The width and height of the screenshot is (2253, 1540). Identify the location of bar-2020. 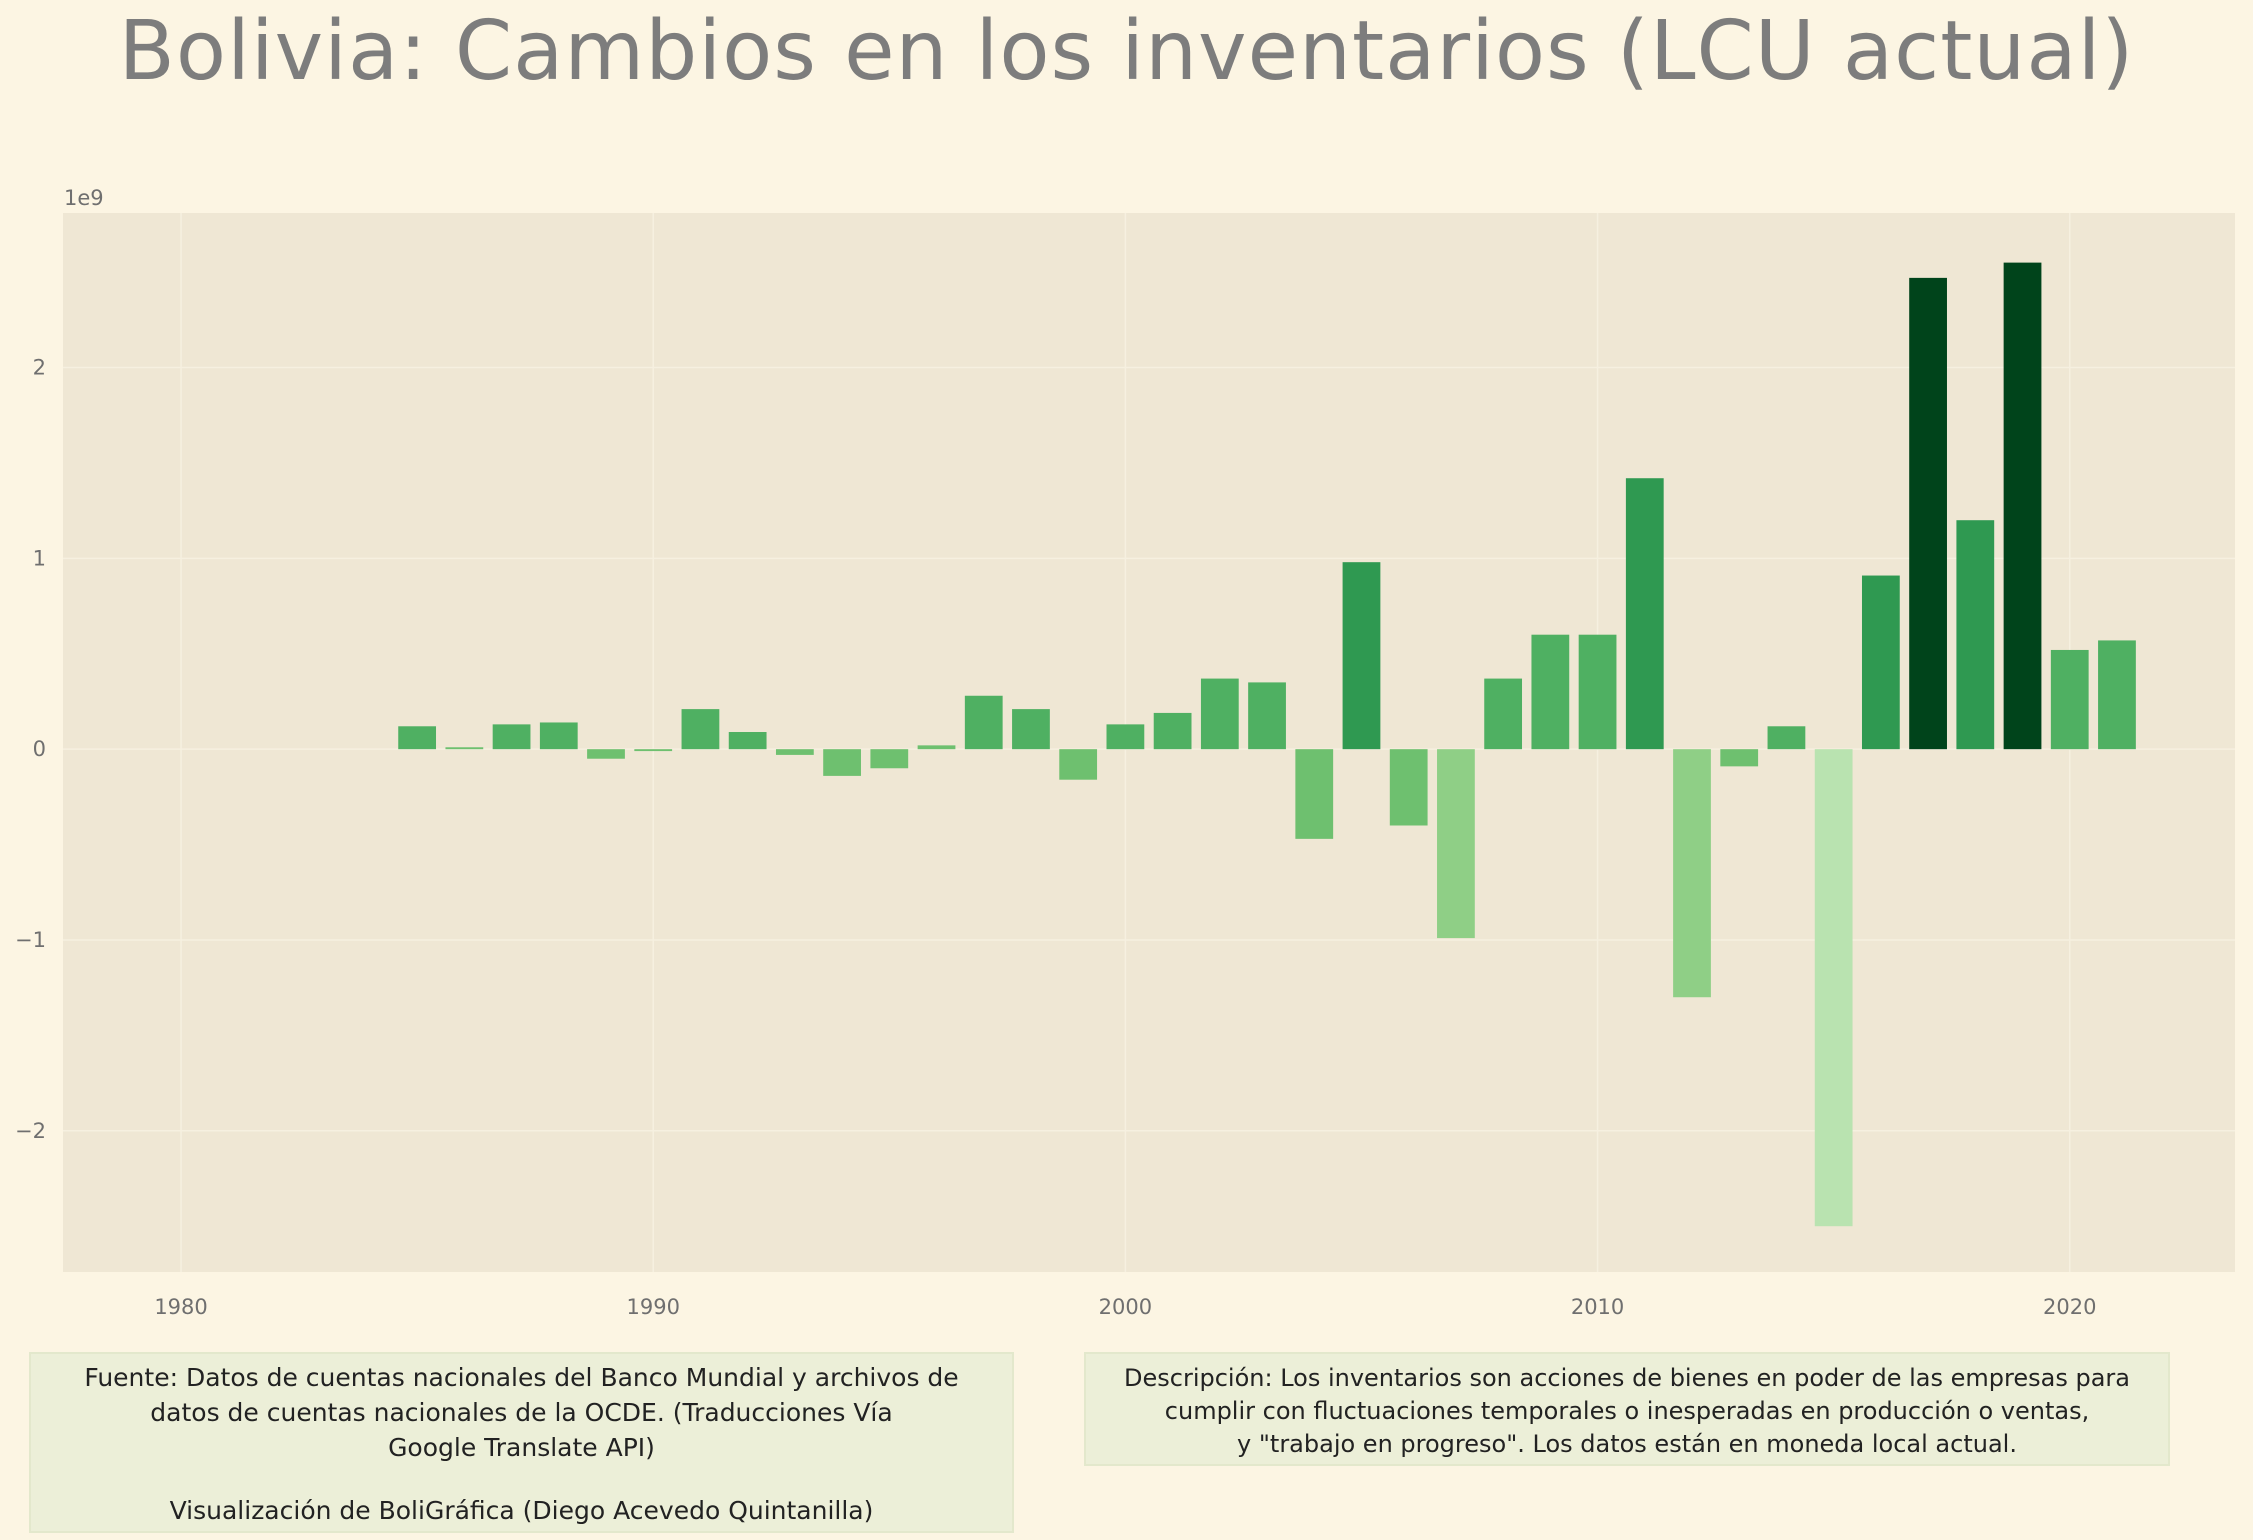
(2069, 699).